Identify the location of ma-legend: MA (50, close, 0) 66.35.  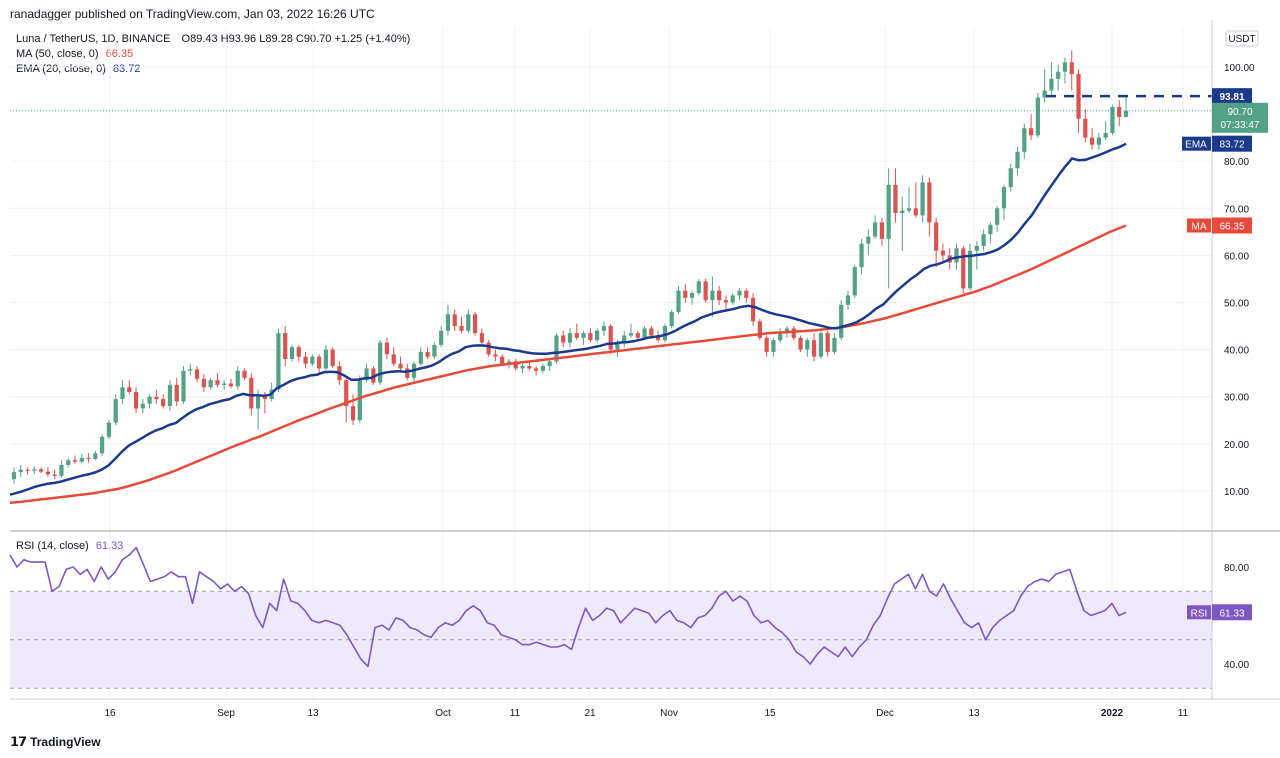
(74, 54).